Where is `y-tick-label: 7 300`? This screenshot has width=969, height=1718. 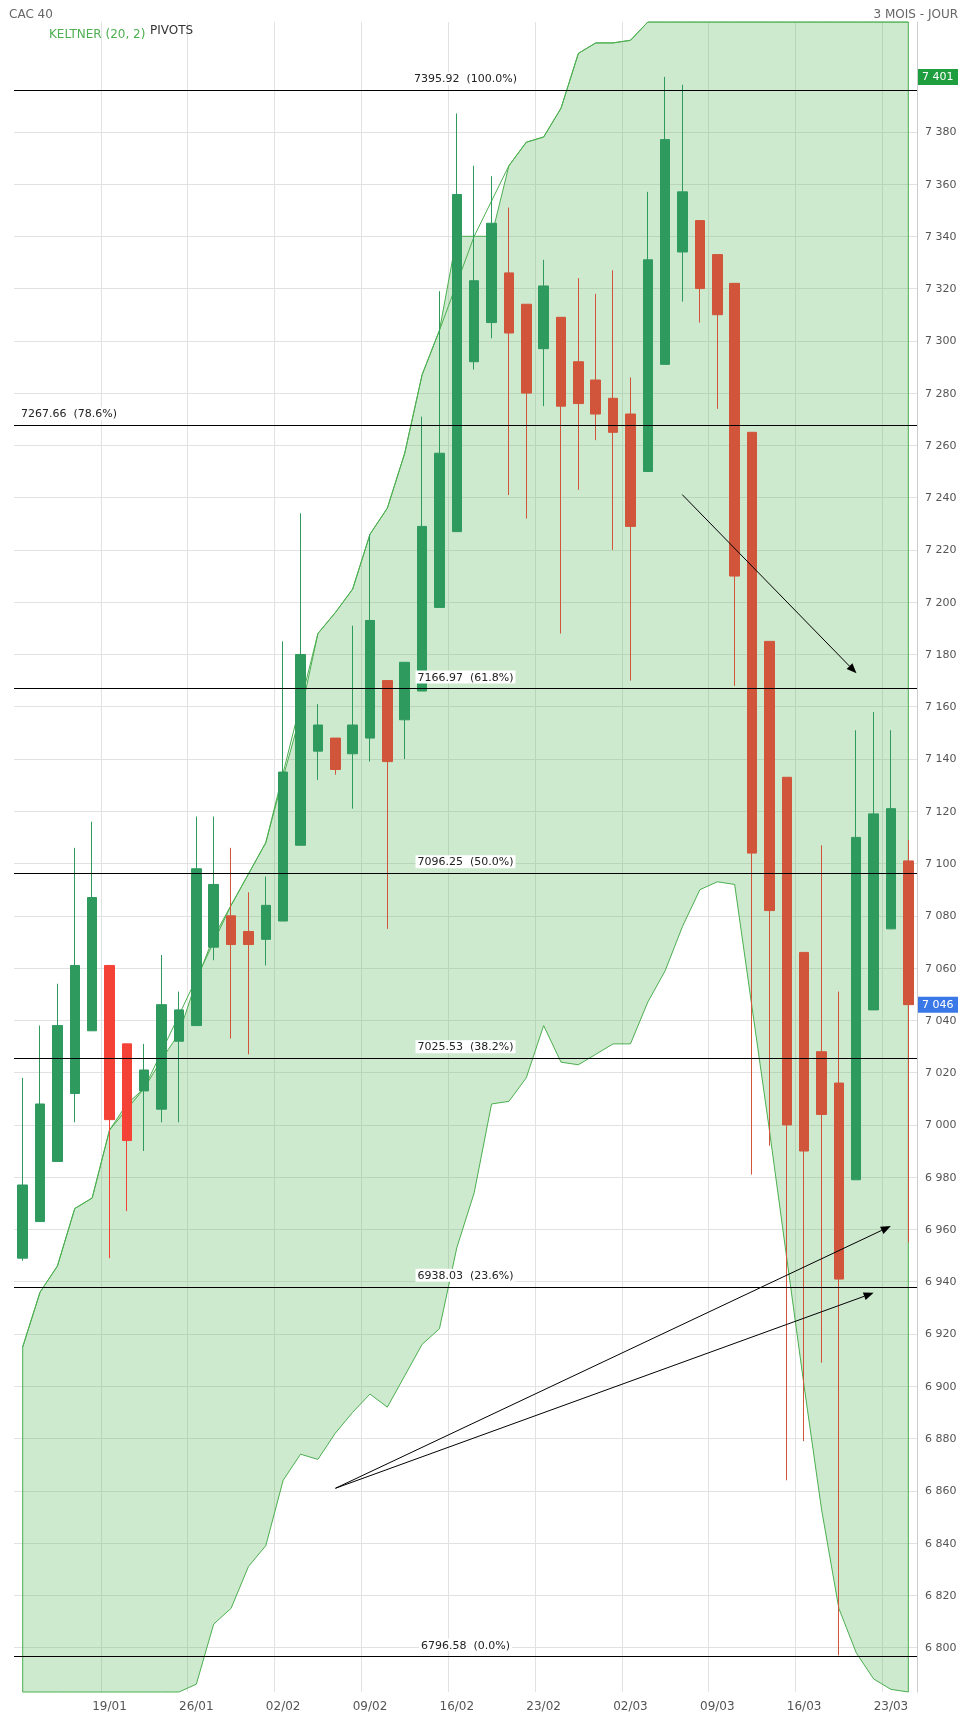 y-tick-label: 7 300 is located at coordinates (941, 341).